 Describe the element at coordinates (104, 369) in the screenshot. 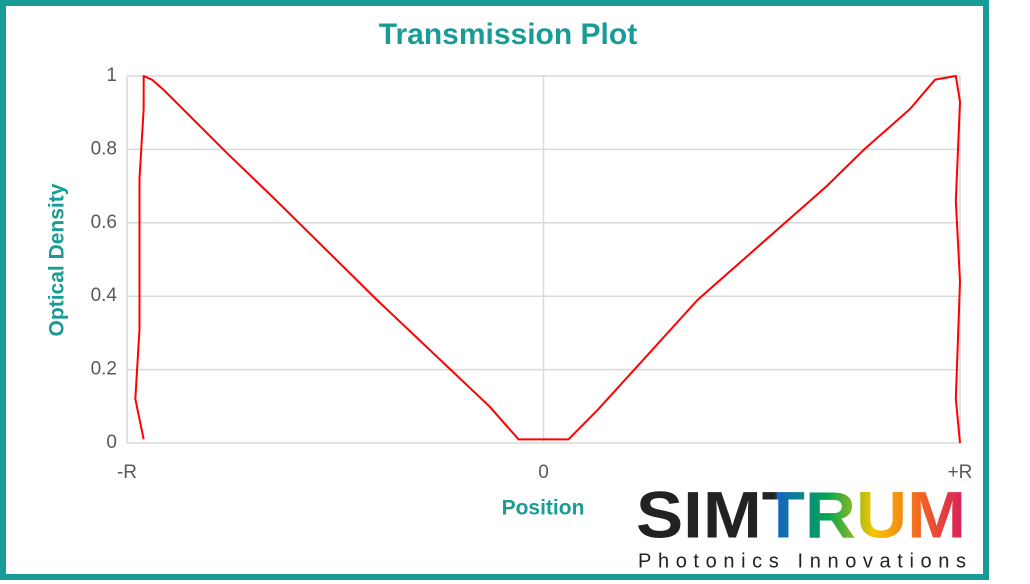

I see `y-tick-label: 0.2` at that location.